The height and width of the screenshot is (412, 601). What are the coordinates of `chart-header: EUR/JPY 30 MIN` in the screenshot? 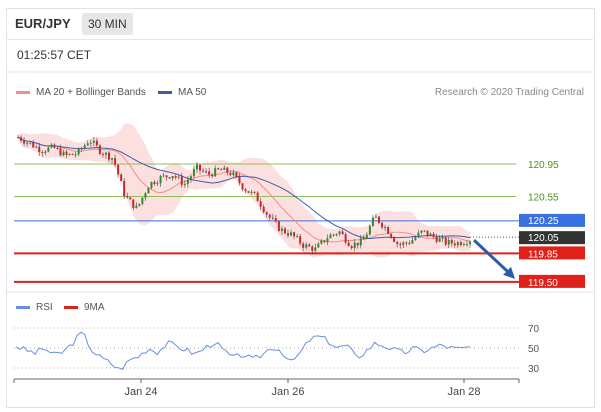 It's located at (299, 24).